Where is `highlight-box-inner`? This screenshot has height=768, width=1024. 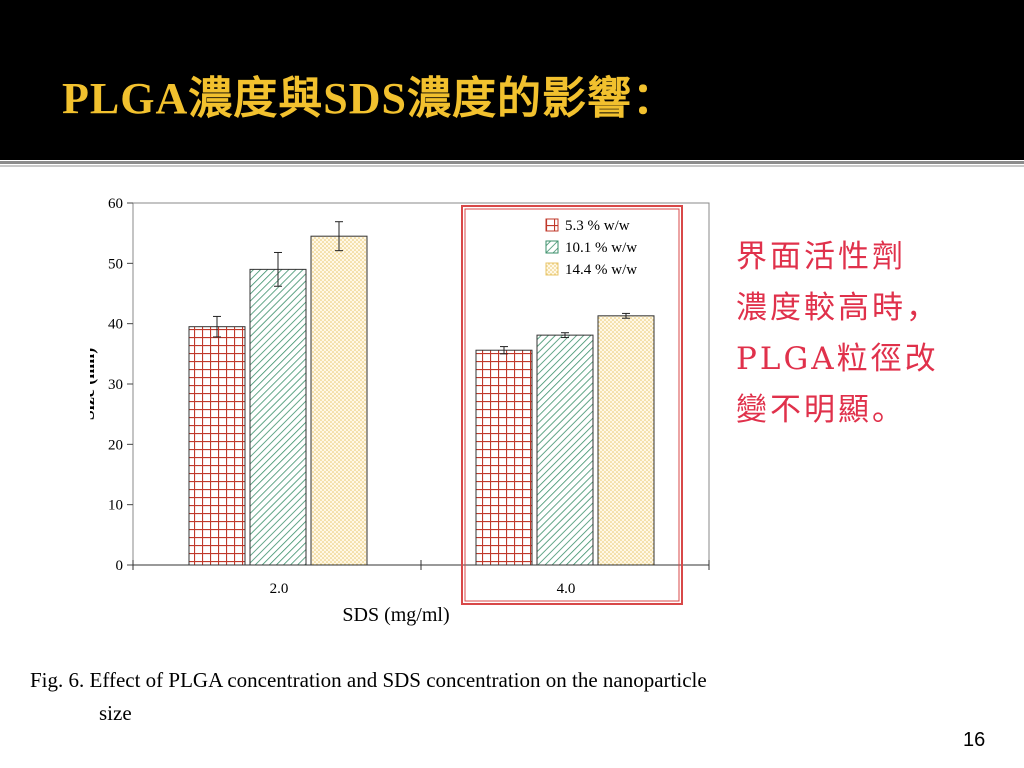
highlight-box-inner is located at coordinates (572, 405).